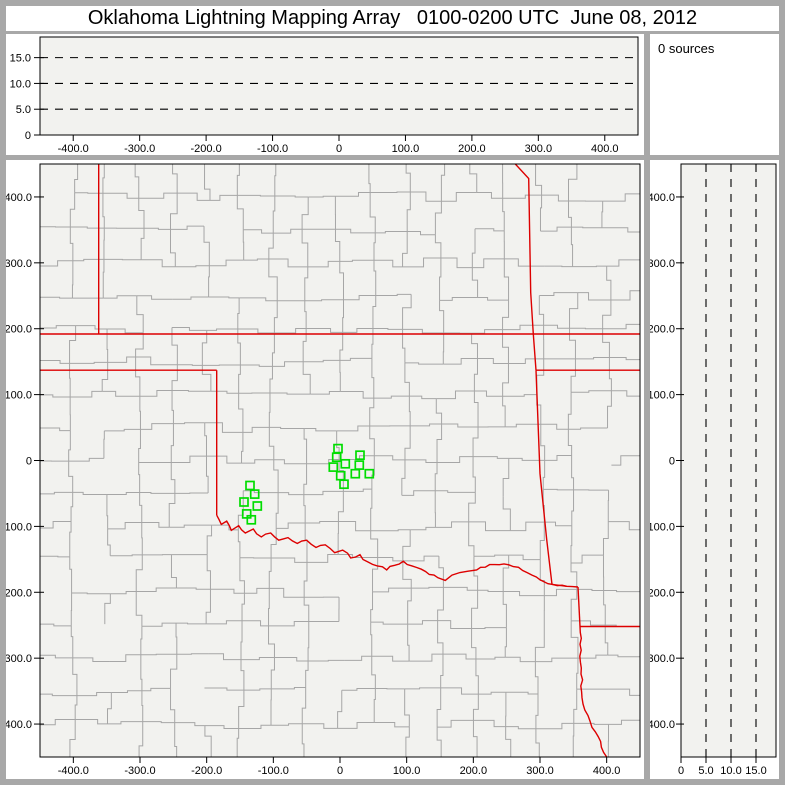 The image size is (785, 785). I want to click on y-tick-label: 300.0, so click(19, 264).